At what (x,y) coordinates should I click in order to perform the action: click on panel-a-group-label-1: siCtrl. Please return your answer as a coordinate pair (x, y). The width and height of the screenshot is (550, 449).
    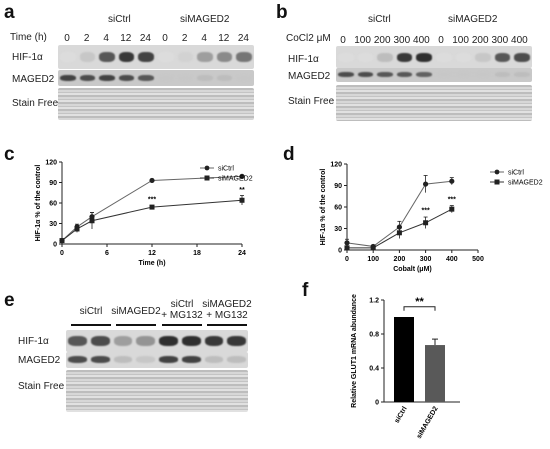
    Looking at the image, I should click on (119, 19).